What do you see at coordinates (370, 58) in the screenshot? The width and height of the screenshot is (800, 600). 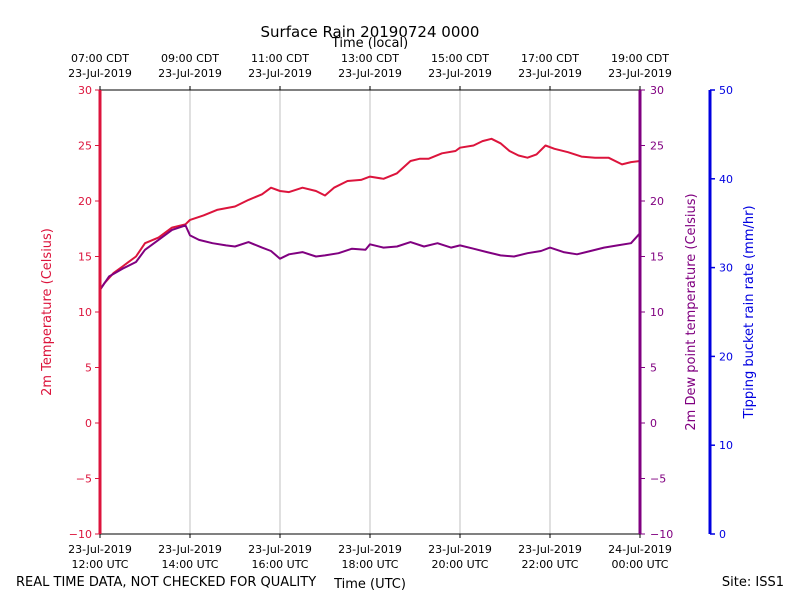 I see `top-tick-time: 13:00 CDT` at bounding box center [370, 58].